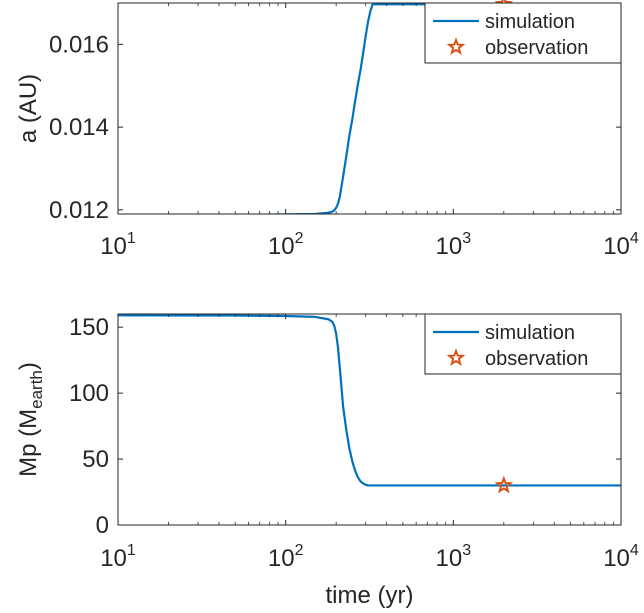  What do you see at coordinates (89, 327) in the screenshot?
I see `y-tick-label: 150` at bounding box center [89, 327].